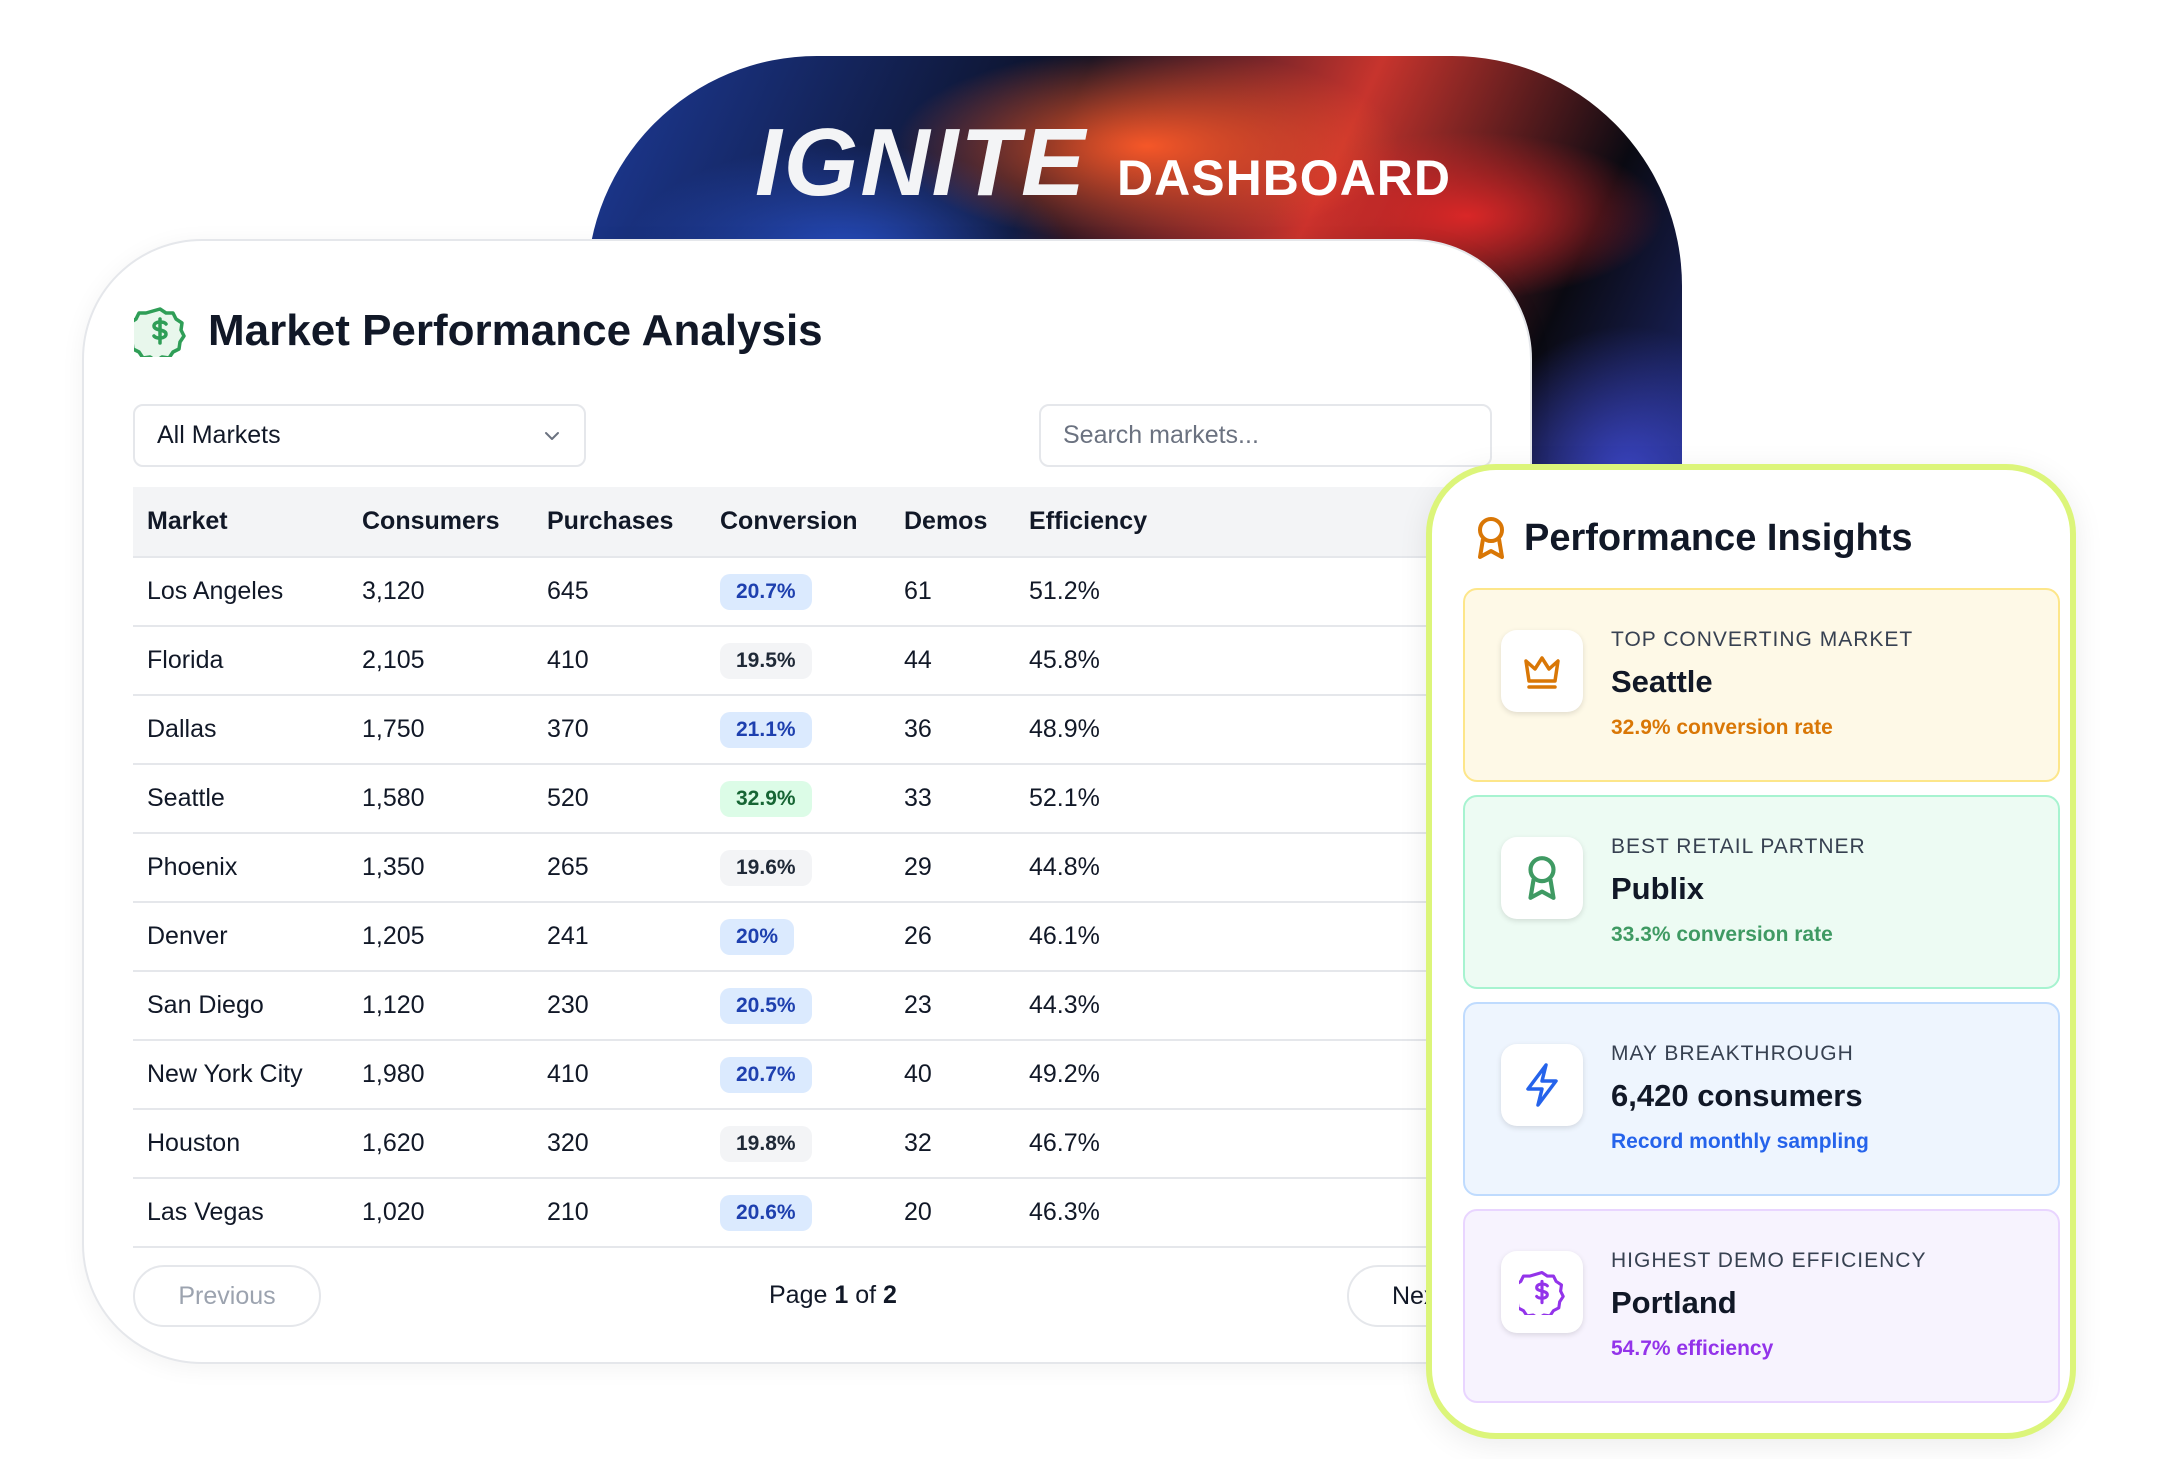 This screenshot has width=2168, height=1459. Describe the element at coordinates (766, 867) in the screenshot. I see `conversion-badge: 19.6%` at that location.